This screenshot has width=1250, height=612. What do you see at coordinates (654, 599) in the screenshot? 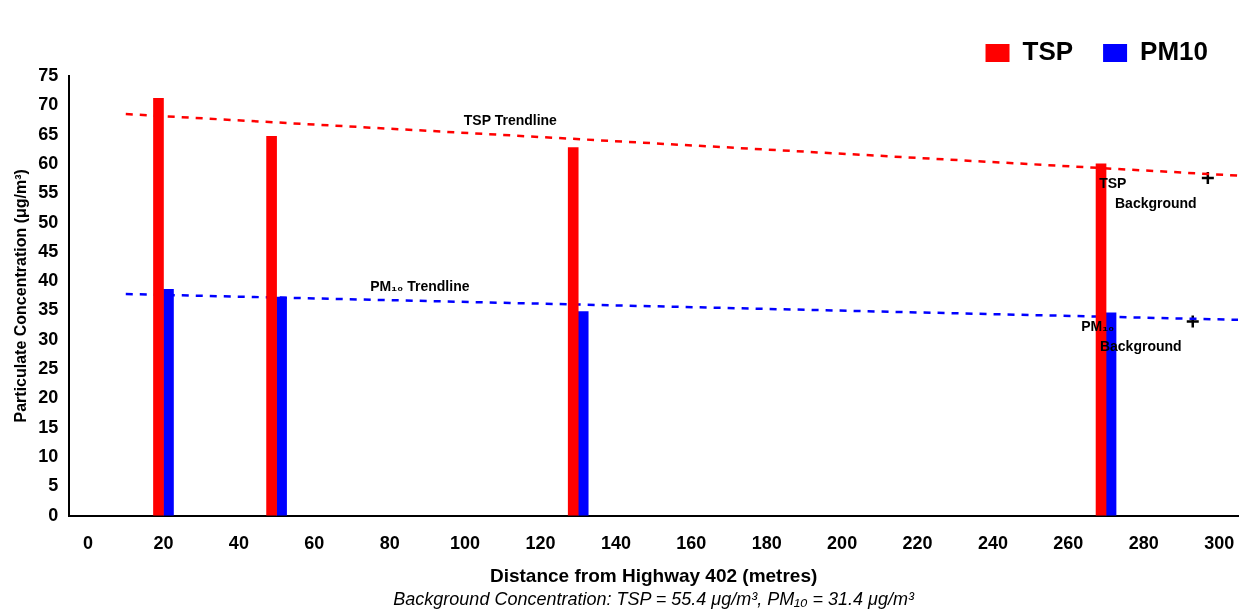
I see `text: Background Concentration: TSP = 55.4 μg/m³, PM₁₀ = 31.4 μg/m³` at bounding box center [654, 599].